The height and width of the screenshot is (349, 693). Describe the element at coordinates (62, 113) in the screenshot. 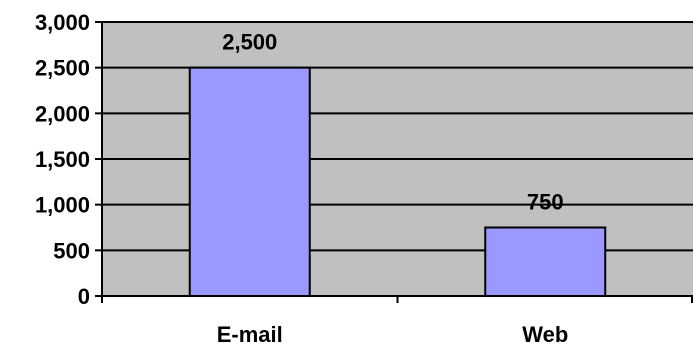

I see `y-tick-label-4: 2,000` at that location.